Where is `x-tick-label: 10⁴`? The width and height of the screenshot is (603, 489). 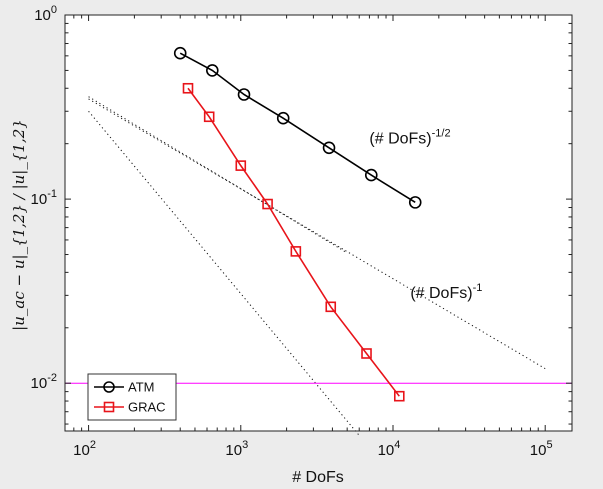 x-tick-label: 10⁴ is located at coordinates (389, 449).